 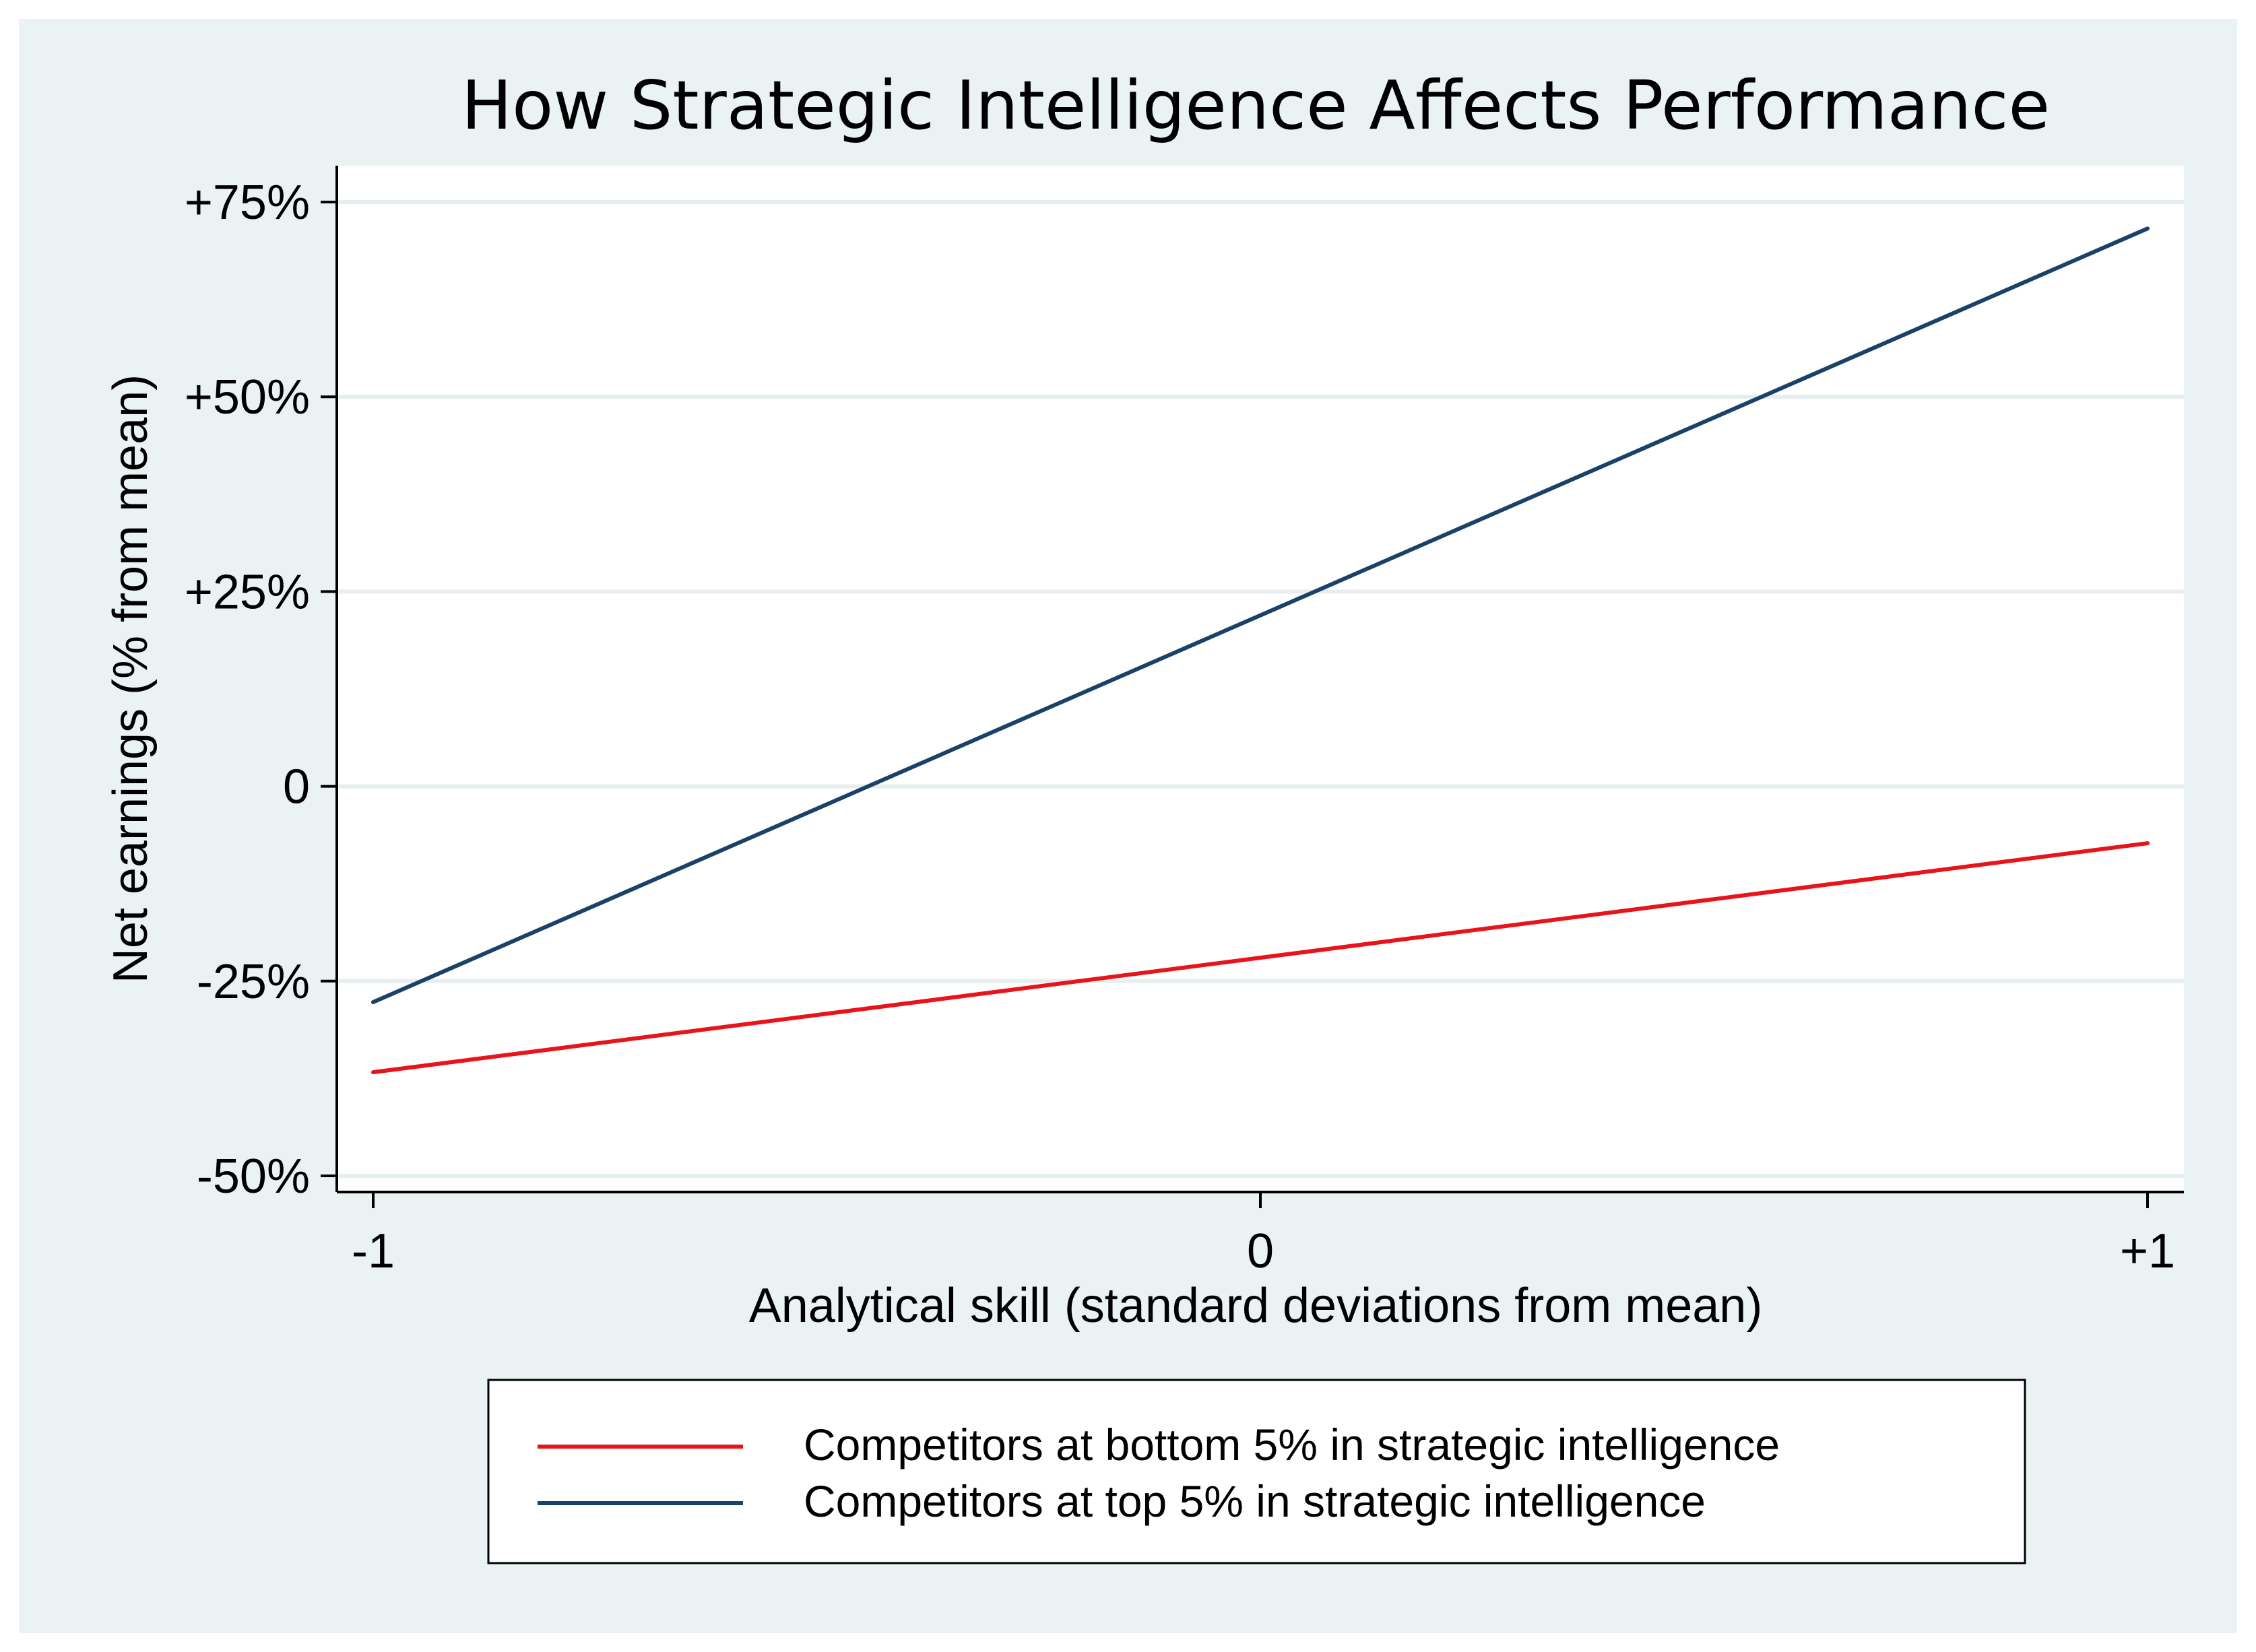 What do you see at coordinates (247, 203) in the screenshot?
I see `y-tick-label: +75%` at bounding box center [247, 203].